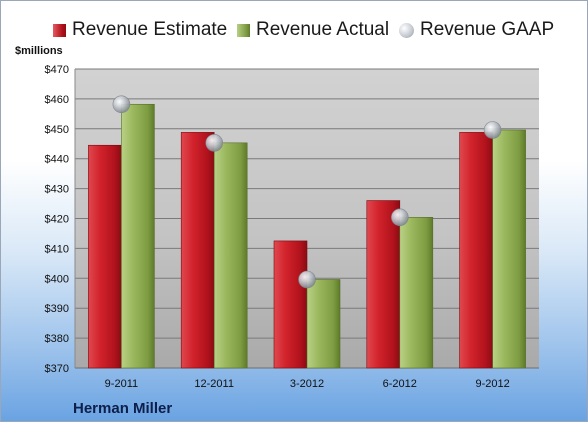 The width and height of the screenshot is (588, 422). What do you see at coordinates (492, 384) in the screenshot?
I see `x-tick-label: 9-2012` at bounding box center [492, 384].